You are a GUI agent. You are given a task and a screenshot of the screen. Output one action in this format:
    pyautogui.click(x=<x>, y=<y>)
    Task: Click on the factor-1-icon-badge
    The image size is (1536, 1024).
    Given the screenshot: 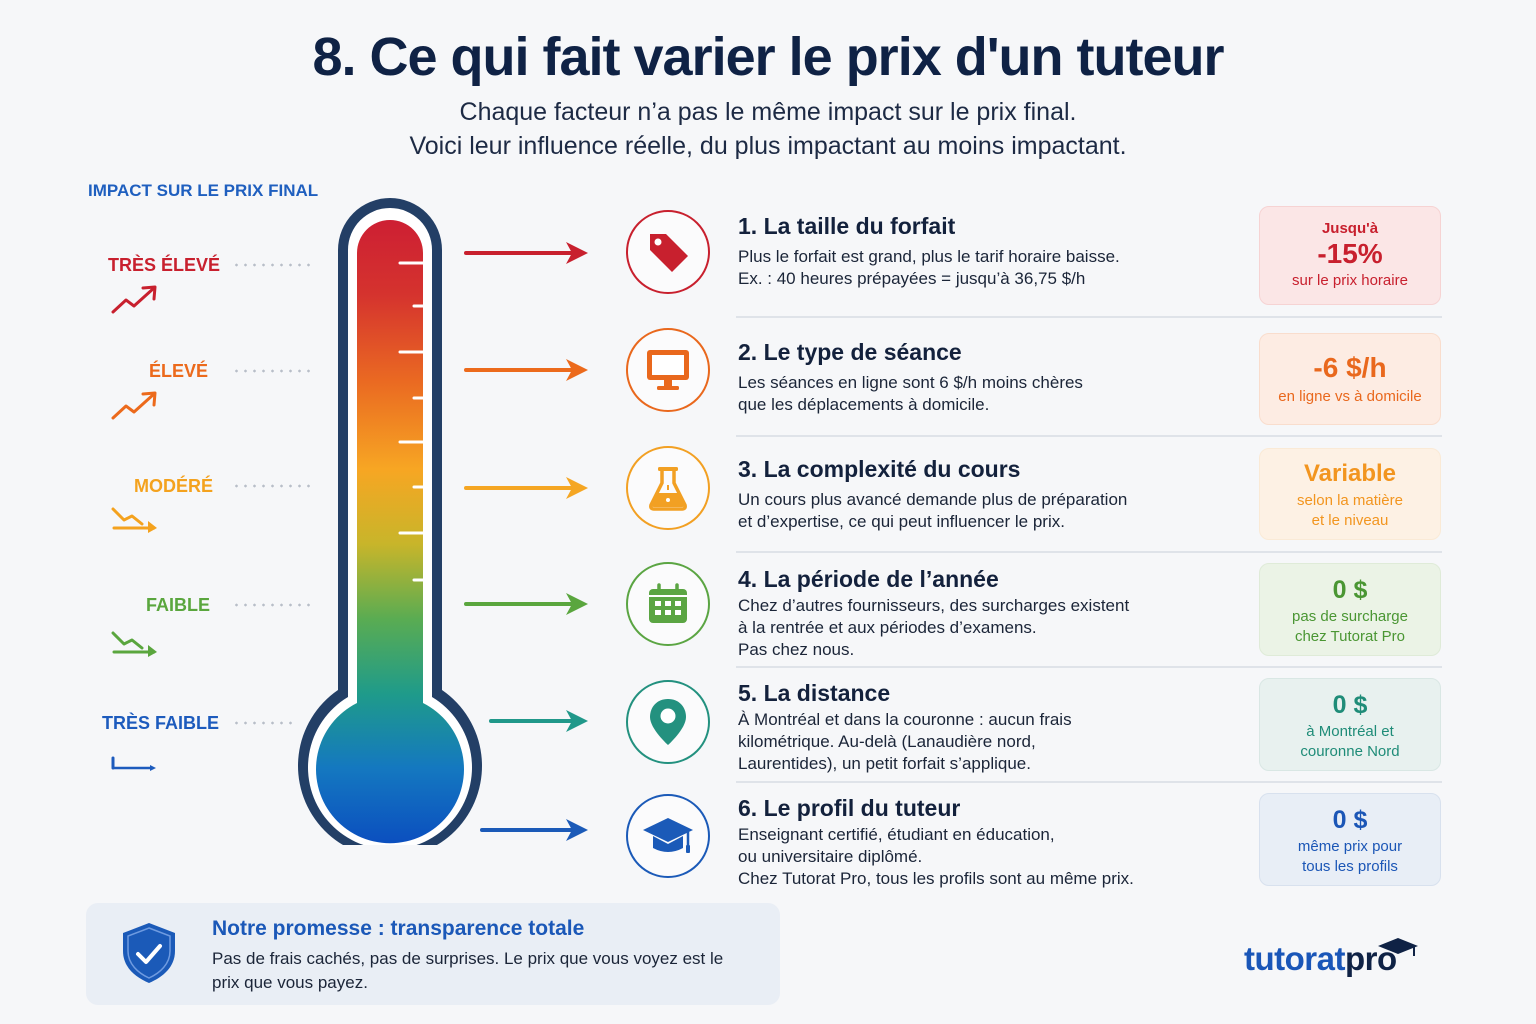 What is the action you would take?
    pyautogui.click(x=668, y=252)
    